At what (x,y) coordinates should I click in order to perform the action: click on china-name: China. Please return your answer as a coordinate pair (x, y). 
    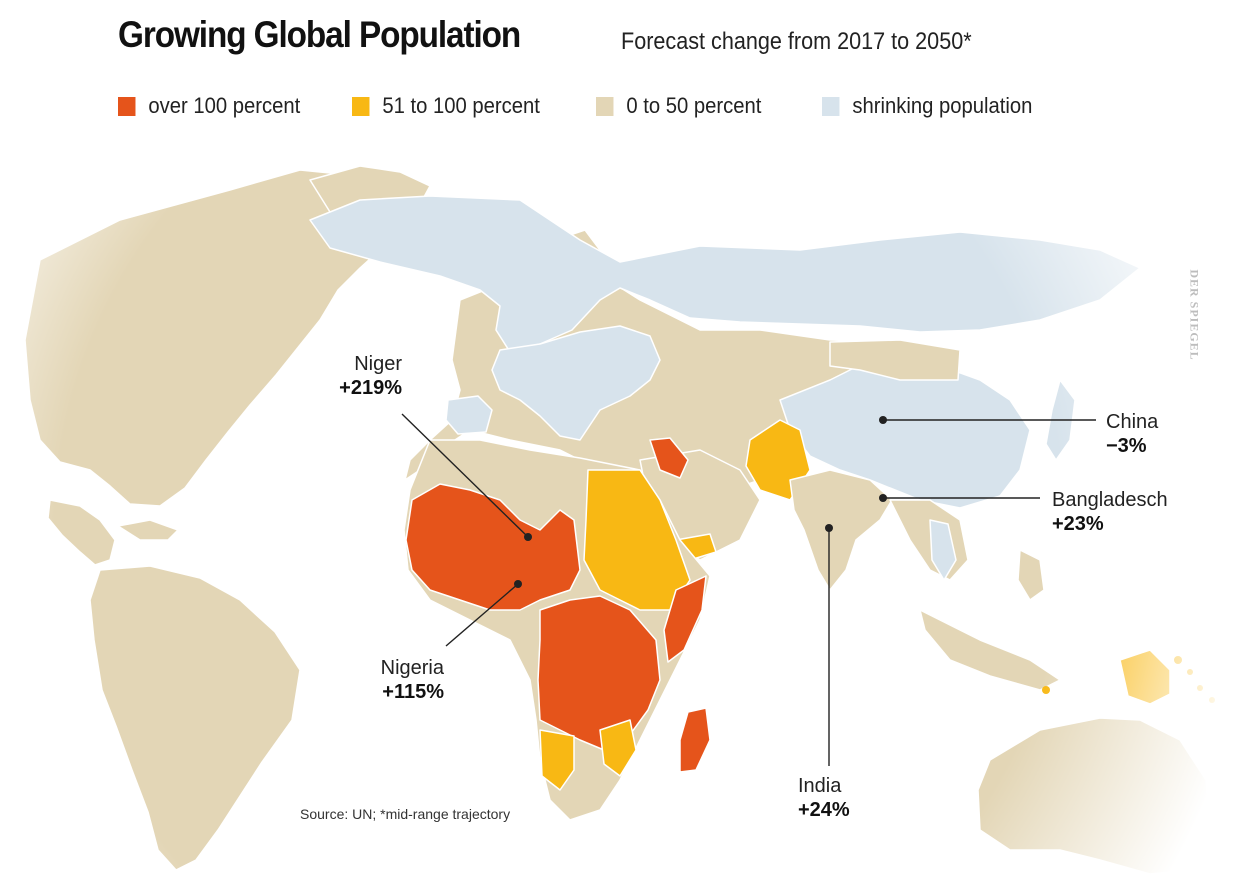
    Looking at the image, I should click on (1132, 422).